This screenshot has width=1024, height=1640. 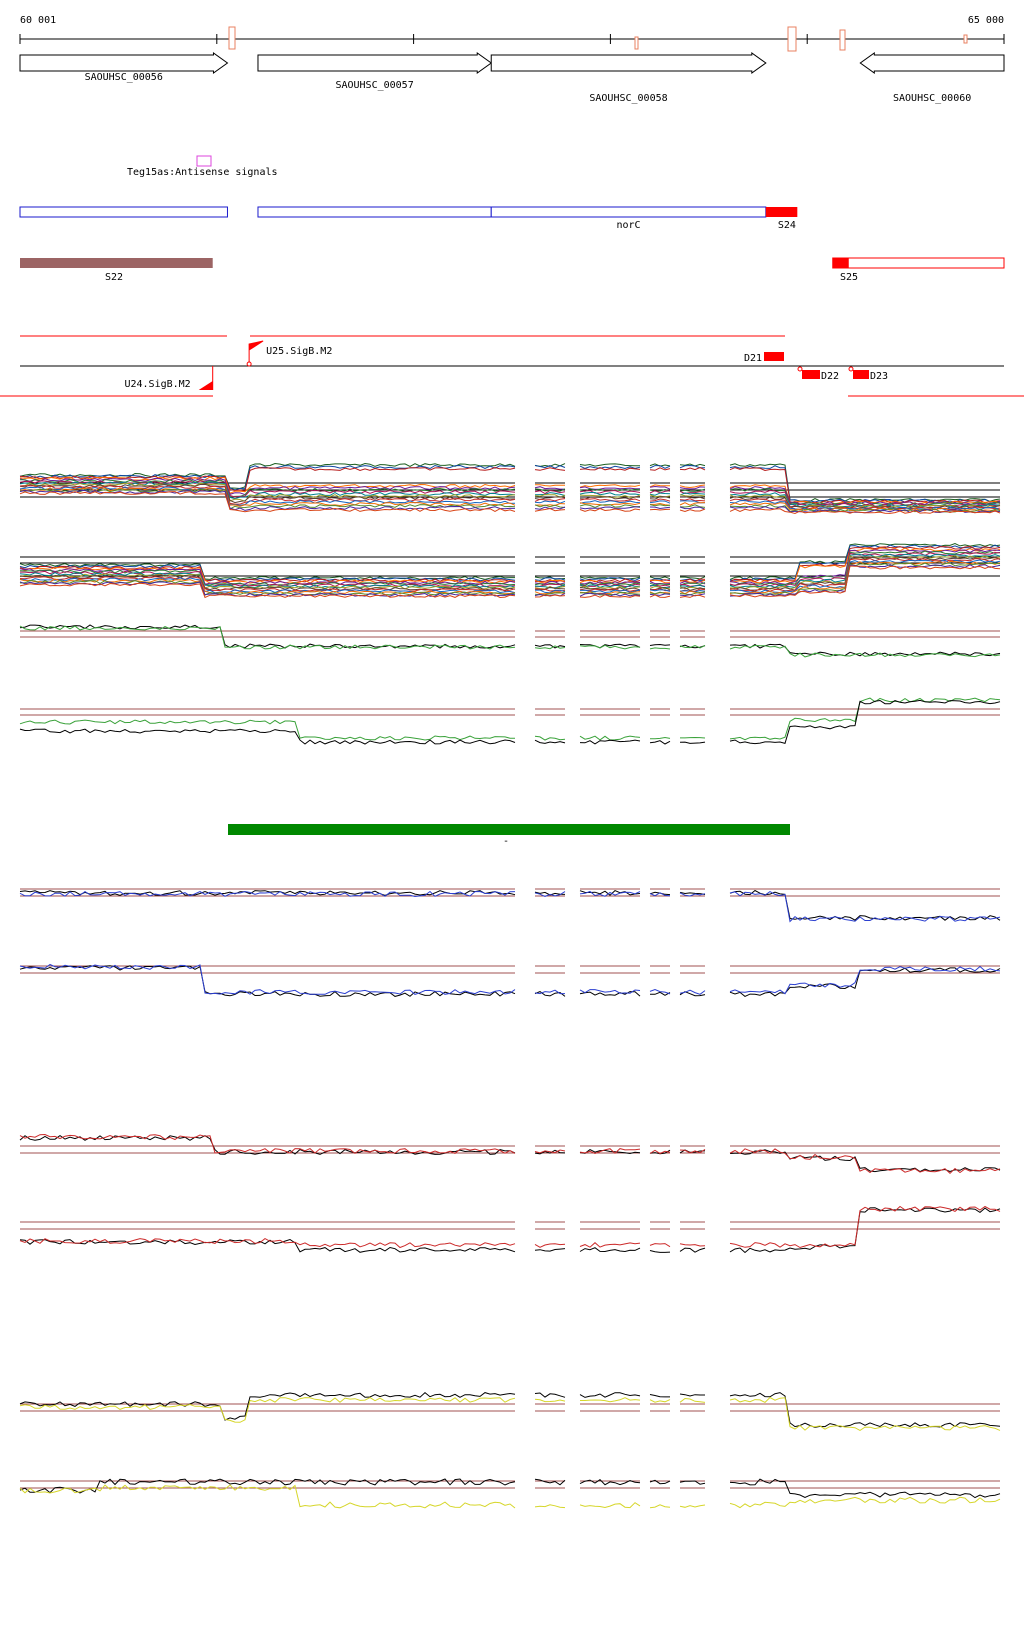 I want to click on condition-bar-fill, so click(x=509, y=829).